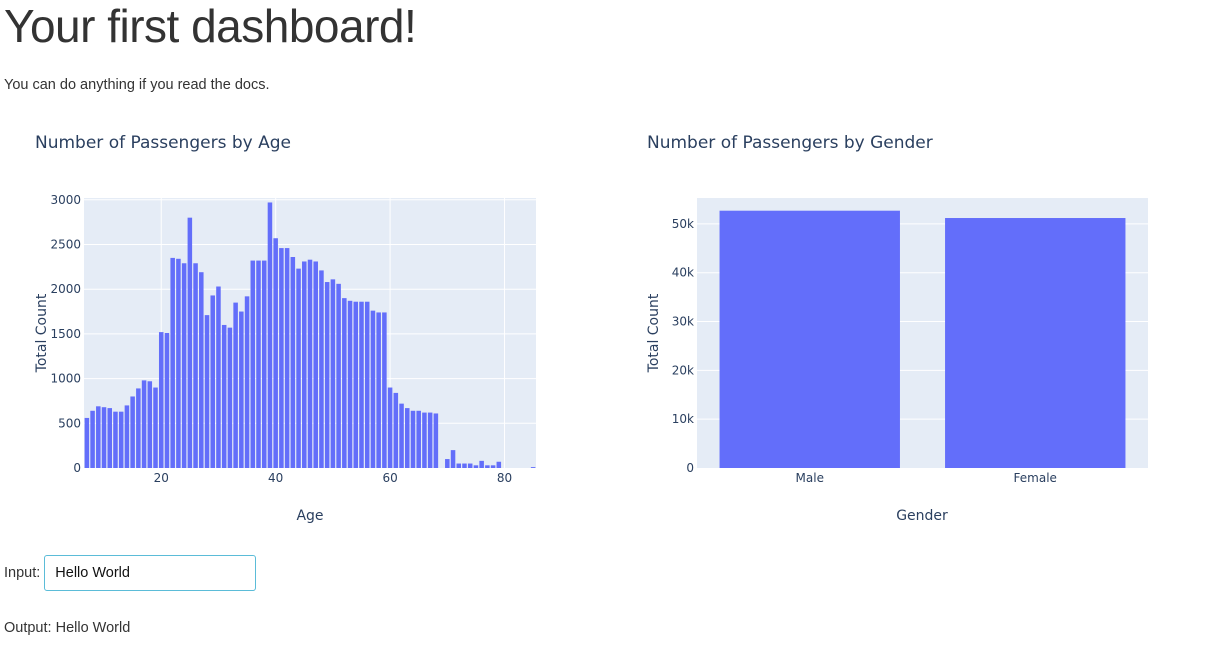 This screenshot has height=658, width=1218. What do you see at coordinates (65, 200) in the screenshot?
I see `y-tick-label: 3000` at bounding box center [65, 200].